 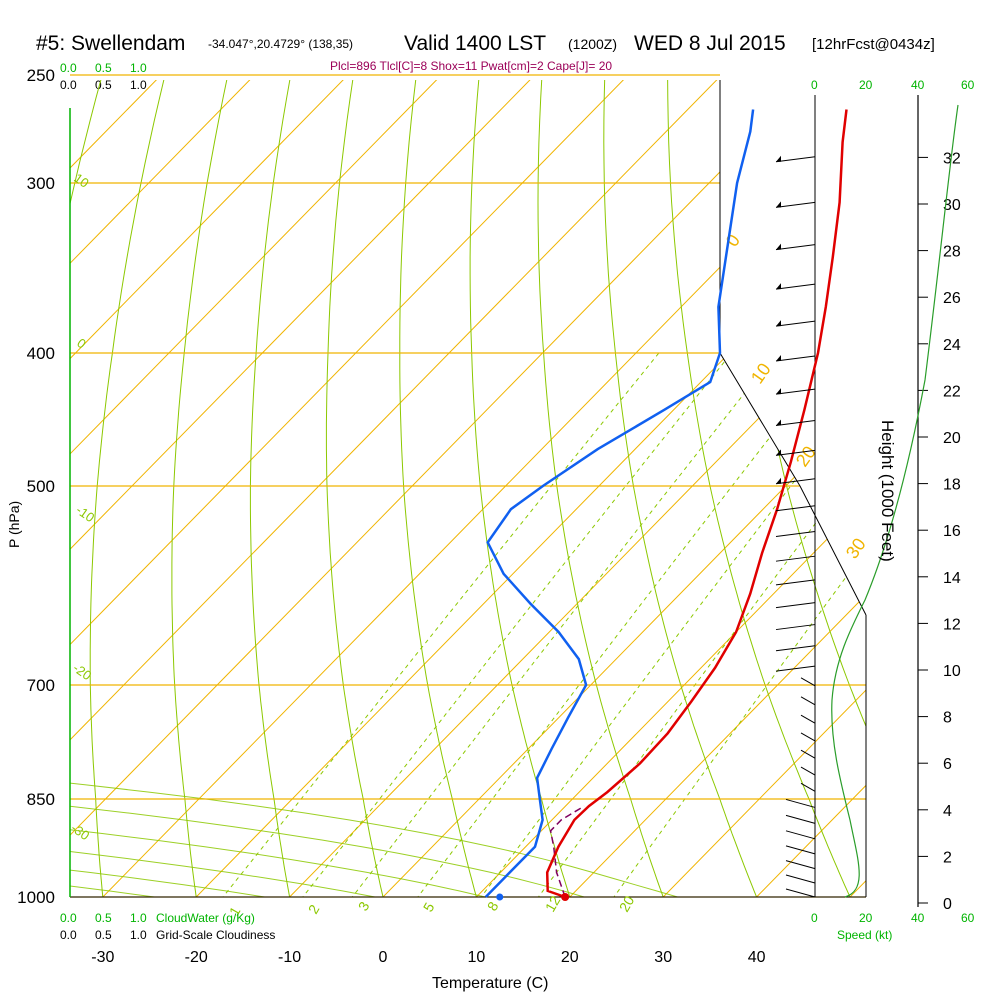 What do you see at coordinates (490, 983) in the screenshot?
I see `x-axis-title: Temperature (C)` at bounding box center [490, 983].